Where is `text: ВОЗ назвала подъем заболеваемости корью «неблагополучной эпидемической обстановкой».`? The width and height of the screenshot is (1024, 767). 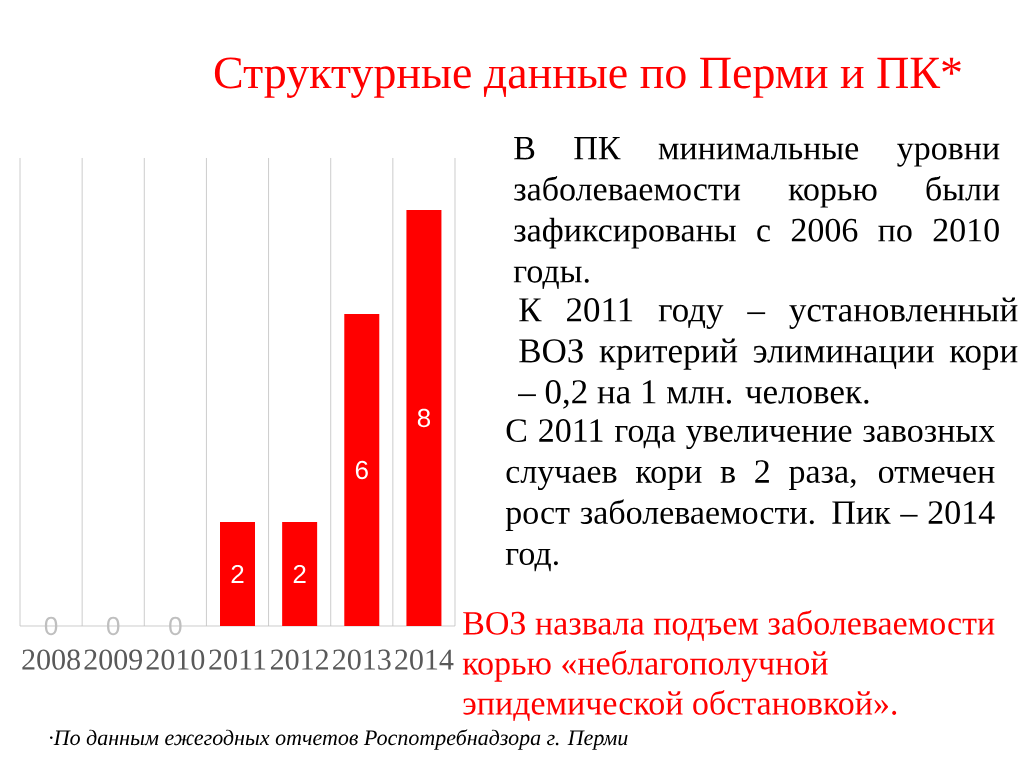 text: ВОЗ назвала подъем заболеваемости корью «неблагополучной эпидемической обстановкой». is located at coordinates (728, 665).